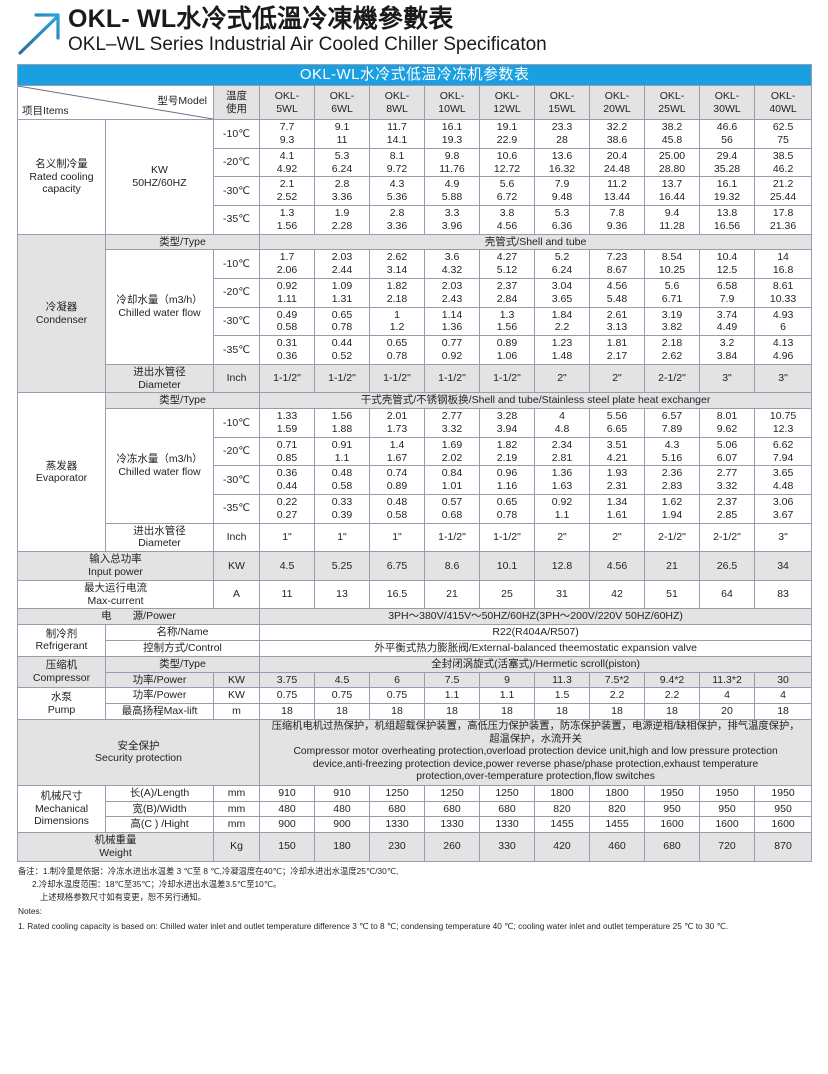  What do you see at coordinates (287, 264) in the screenshot?
I see `data-cell: 1.7 2.06` at bounding box center [287, 264].